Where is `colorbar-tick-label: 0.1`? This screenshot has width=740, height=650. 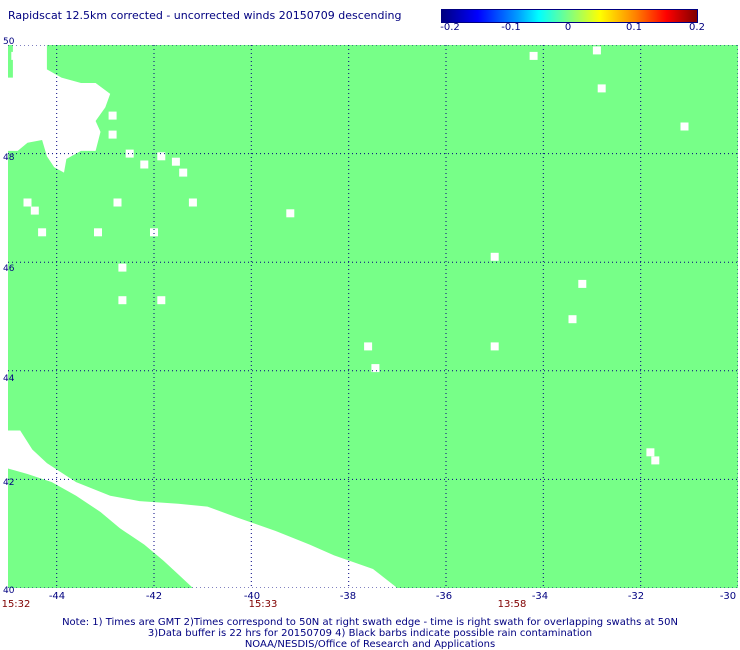
colorbar-tick-label: 0.1 is located at coordinates (634, 27).